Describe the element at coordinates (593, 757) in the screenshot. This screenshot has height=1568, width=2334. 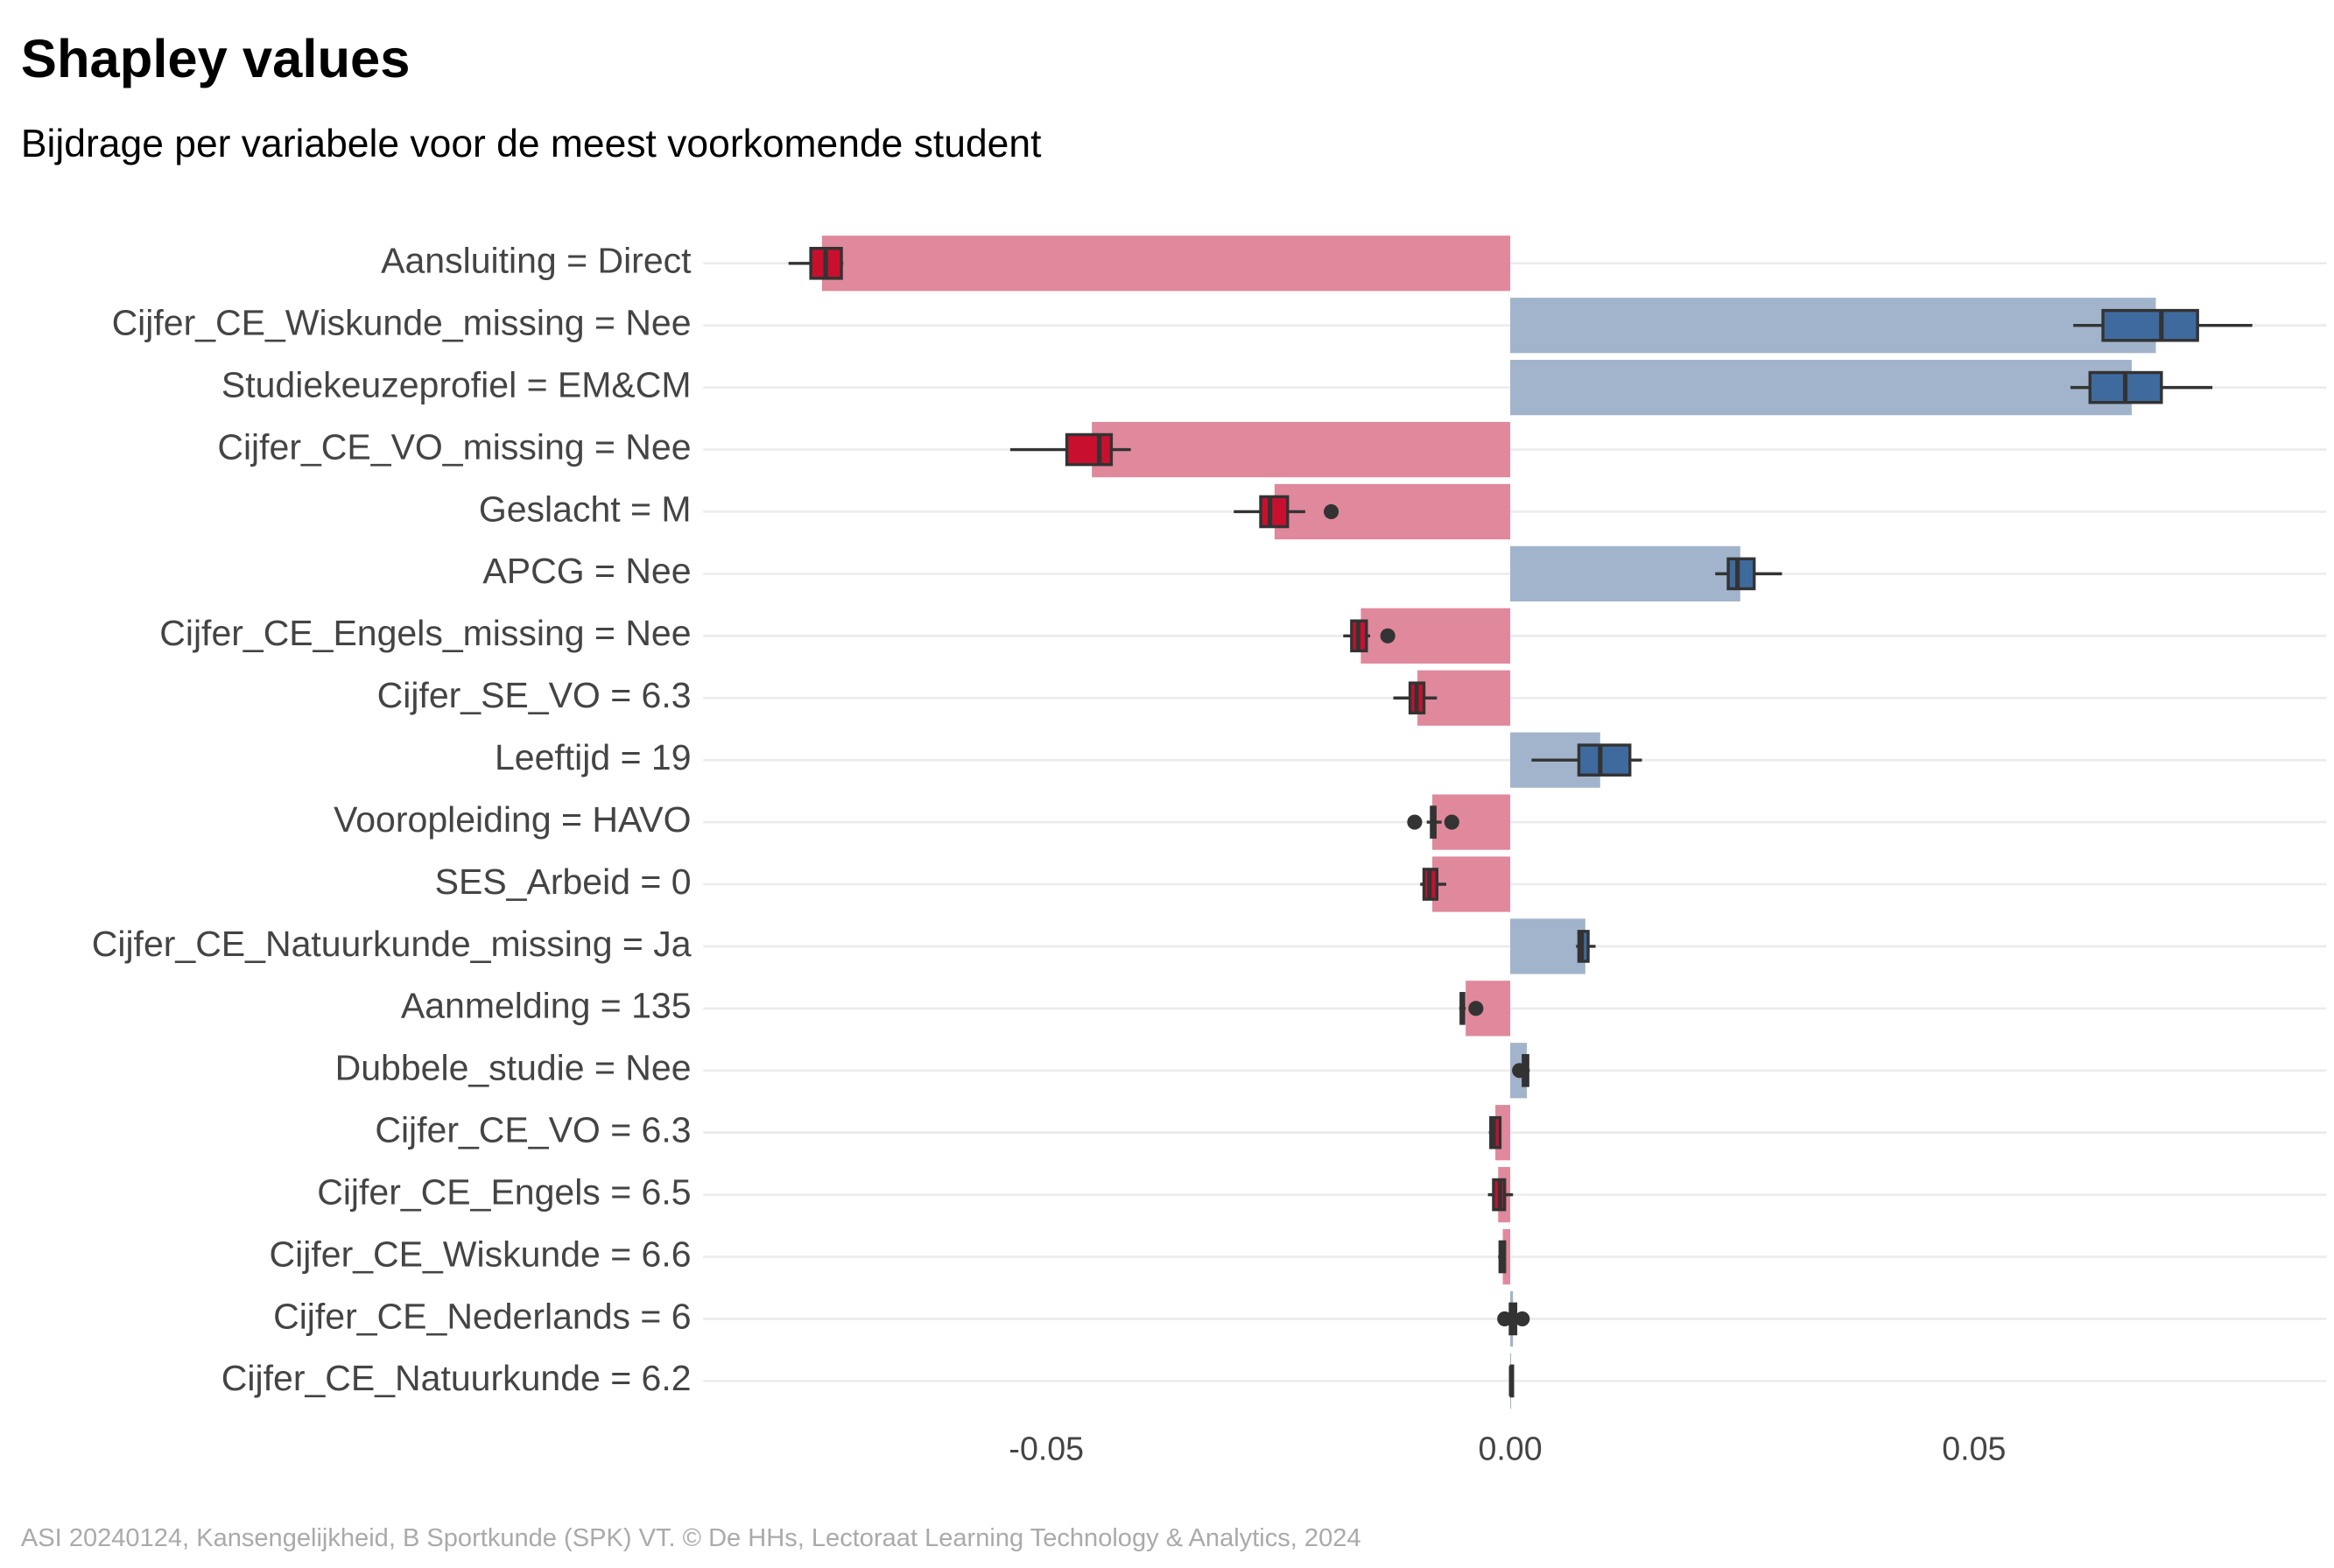
I see `y-tick-label: Leeftijd = 19` at that location.